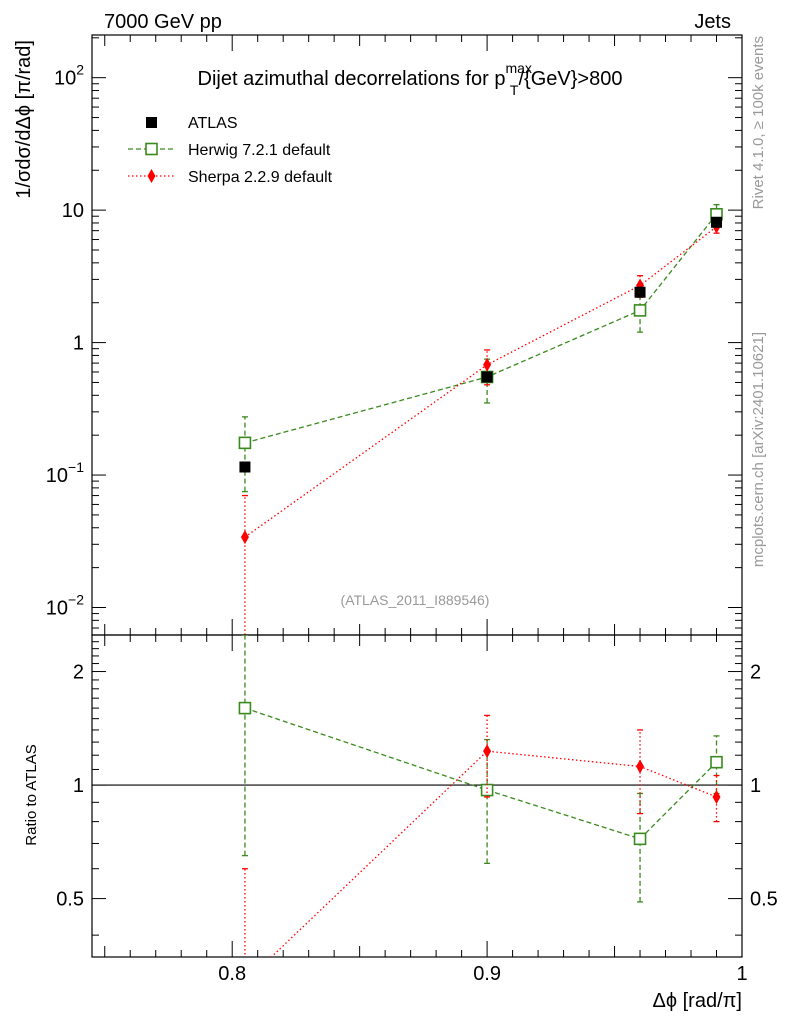  I want to click on legend-marker-herwig, so click(151, 149).